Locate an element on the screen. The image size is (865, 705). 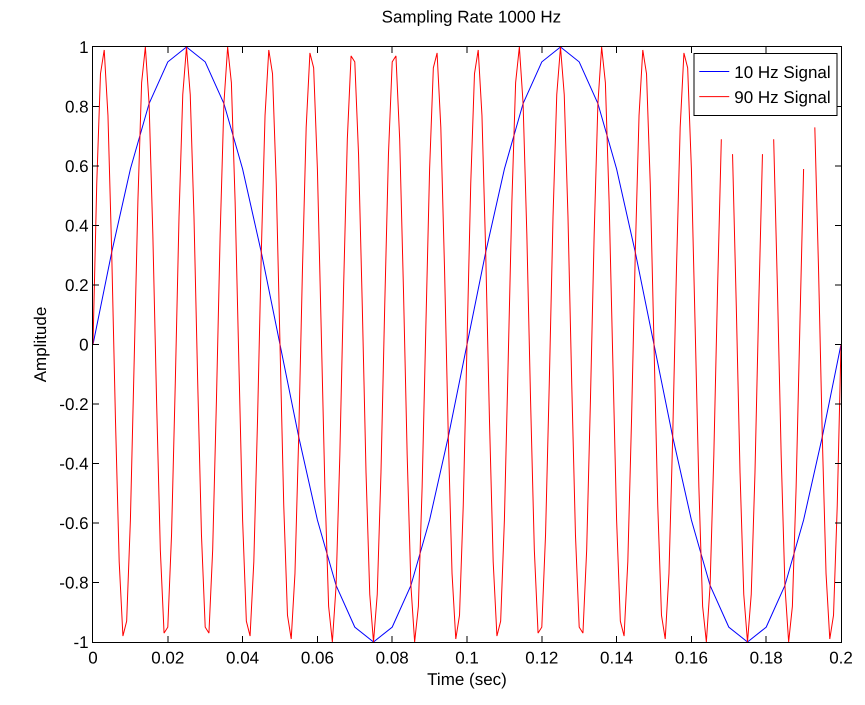
chart-title: Sampling Rate 1000 Hz is located at coordinates (472, 16).